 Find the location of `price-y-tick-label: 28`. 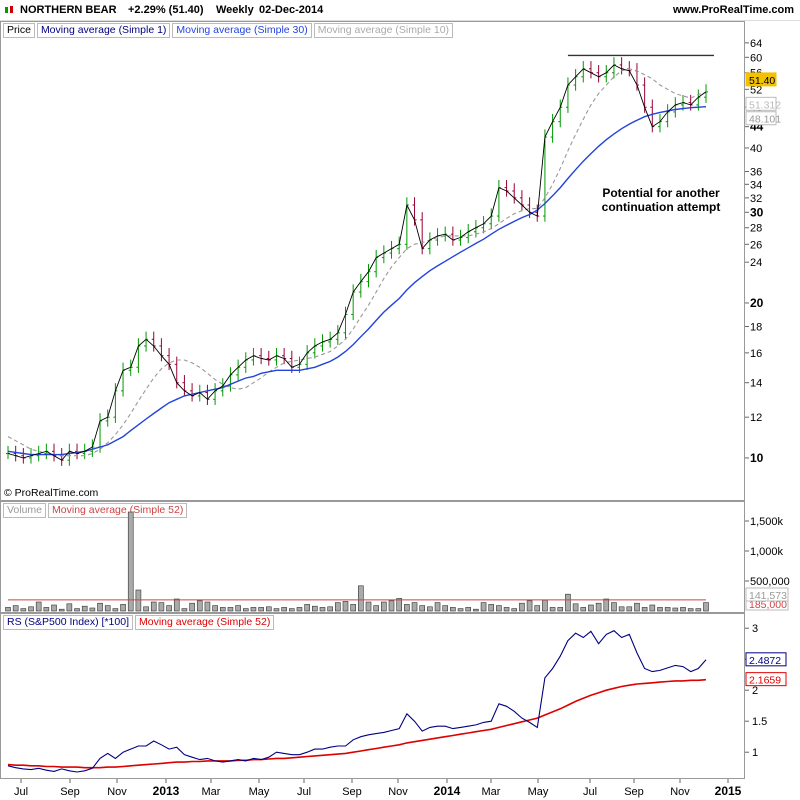

price-y-tick-label: 28 is located at coordinates (756, 229).